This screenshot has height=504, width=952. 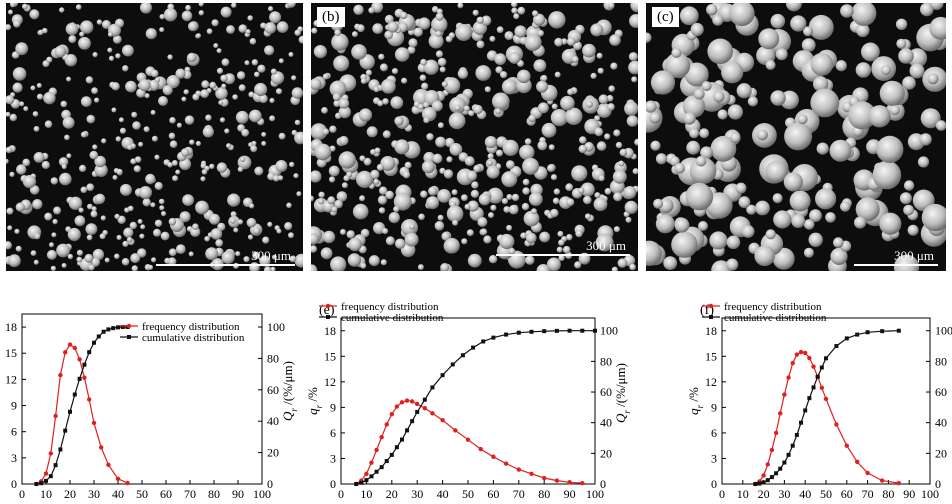 What do you see at coordinates (595, 494) in the screenshot?
I see `x-tick-label: 100` at bounding box center [595, 494].